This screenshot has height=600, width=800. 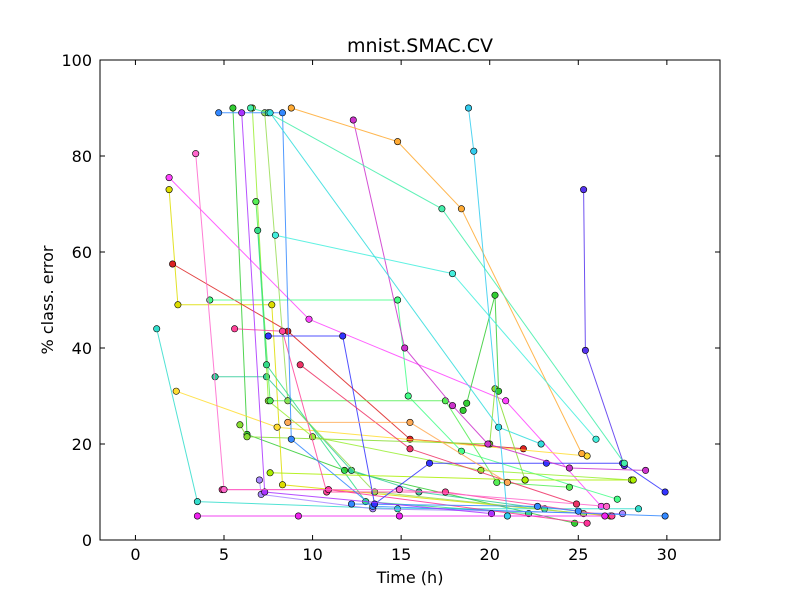 What do you see at coordinates (82, 348) in the screenshot?
I see `y-tick-label: 40` at bounding box center [82, 348].